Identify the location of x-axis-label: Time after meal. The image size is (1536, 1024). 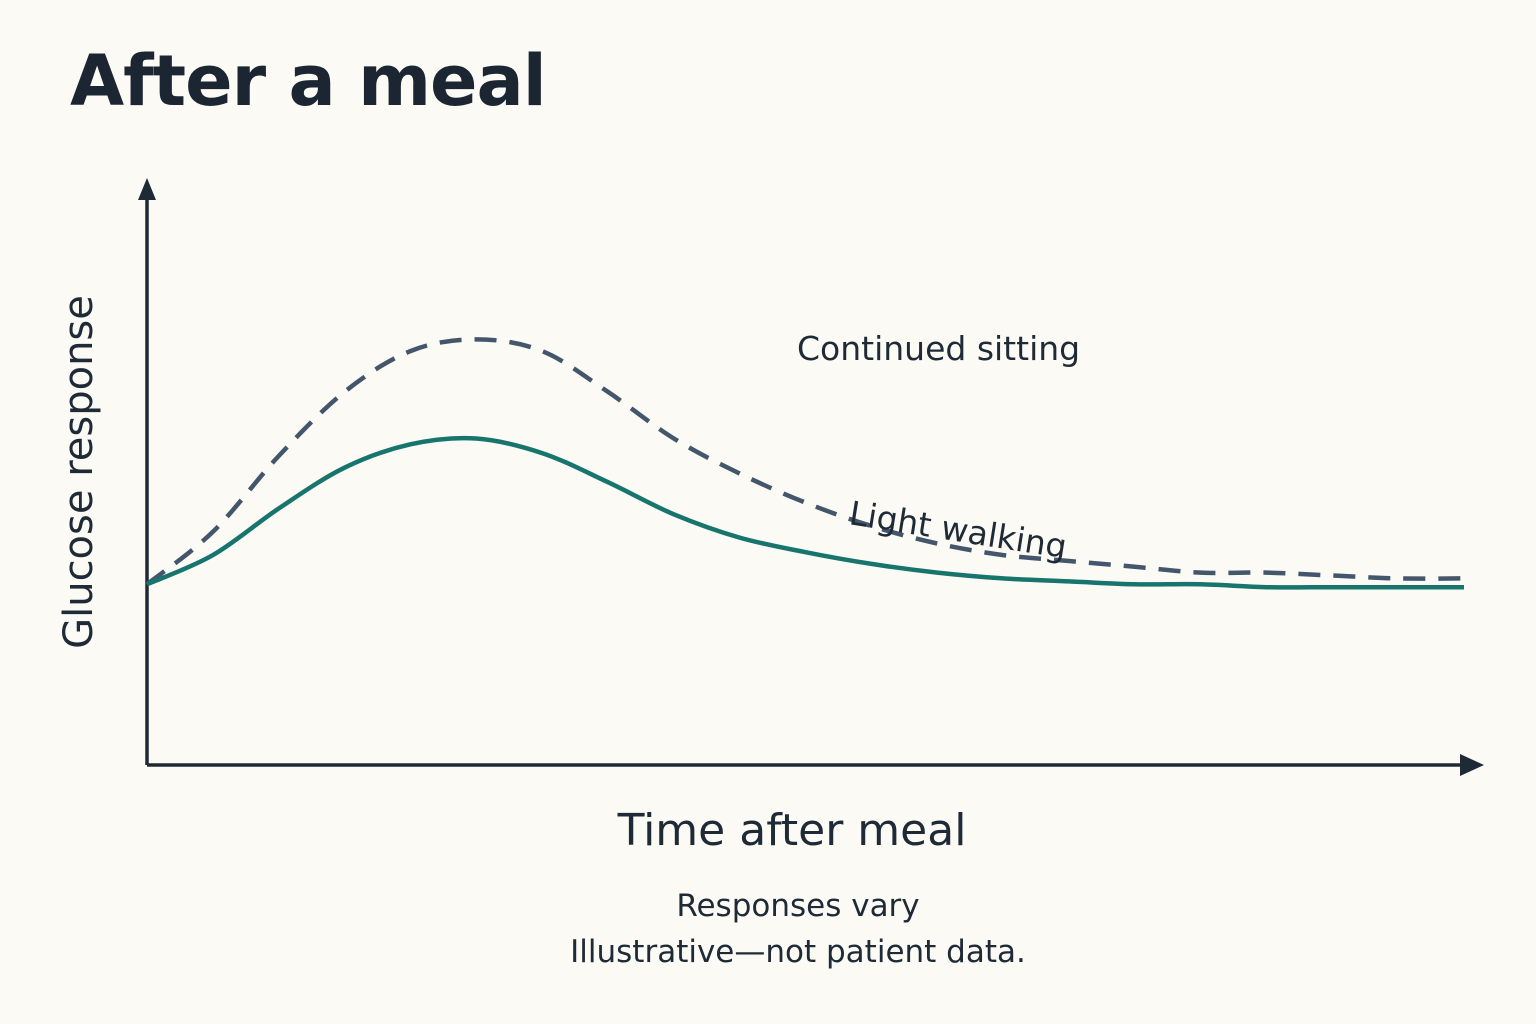
(792, 830).